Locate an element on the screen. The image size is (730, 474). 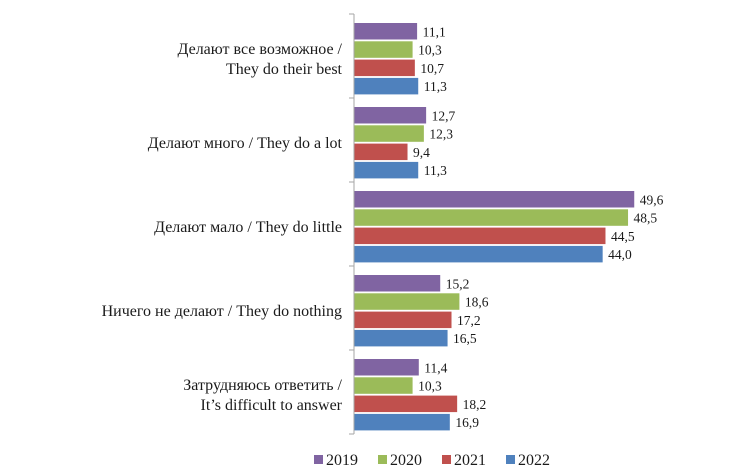
legend-label-2022: 2022 is located at coordinates (534, 460).